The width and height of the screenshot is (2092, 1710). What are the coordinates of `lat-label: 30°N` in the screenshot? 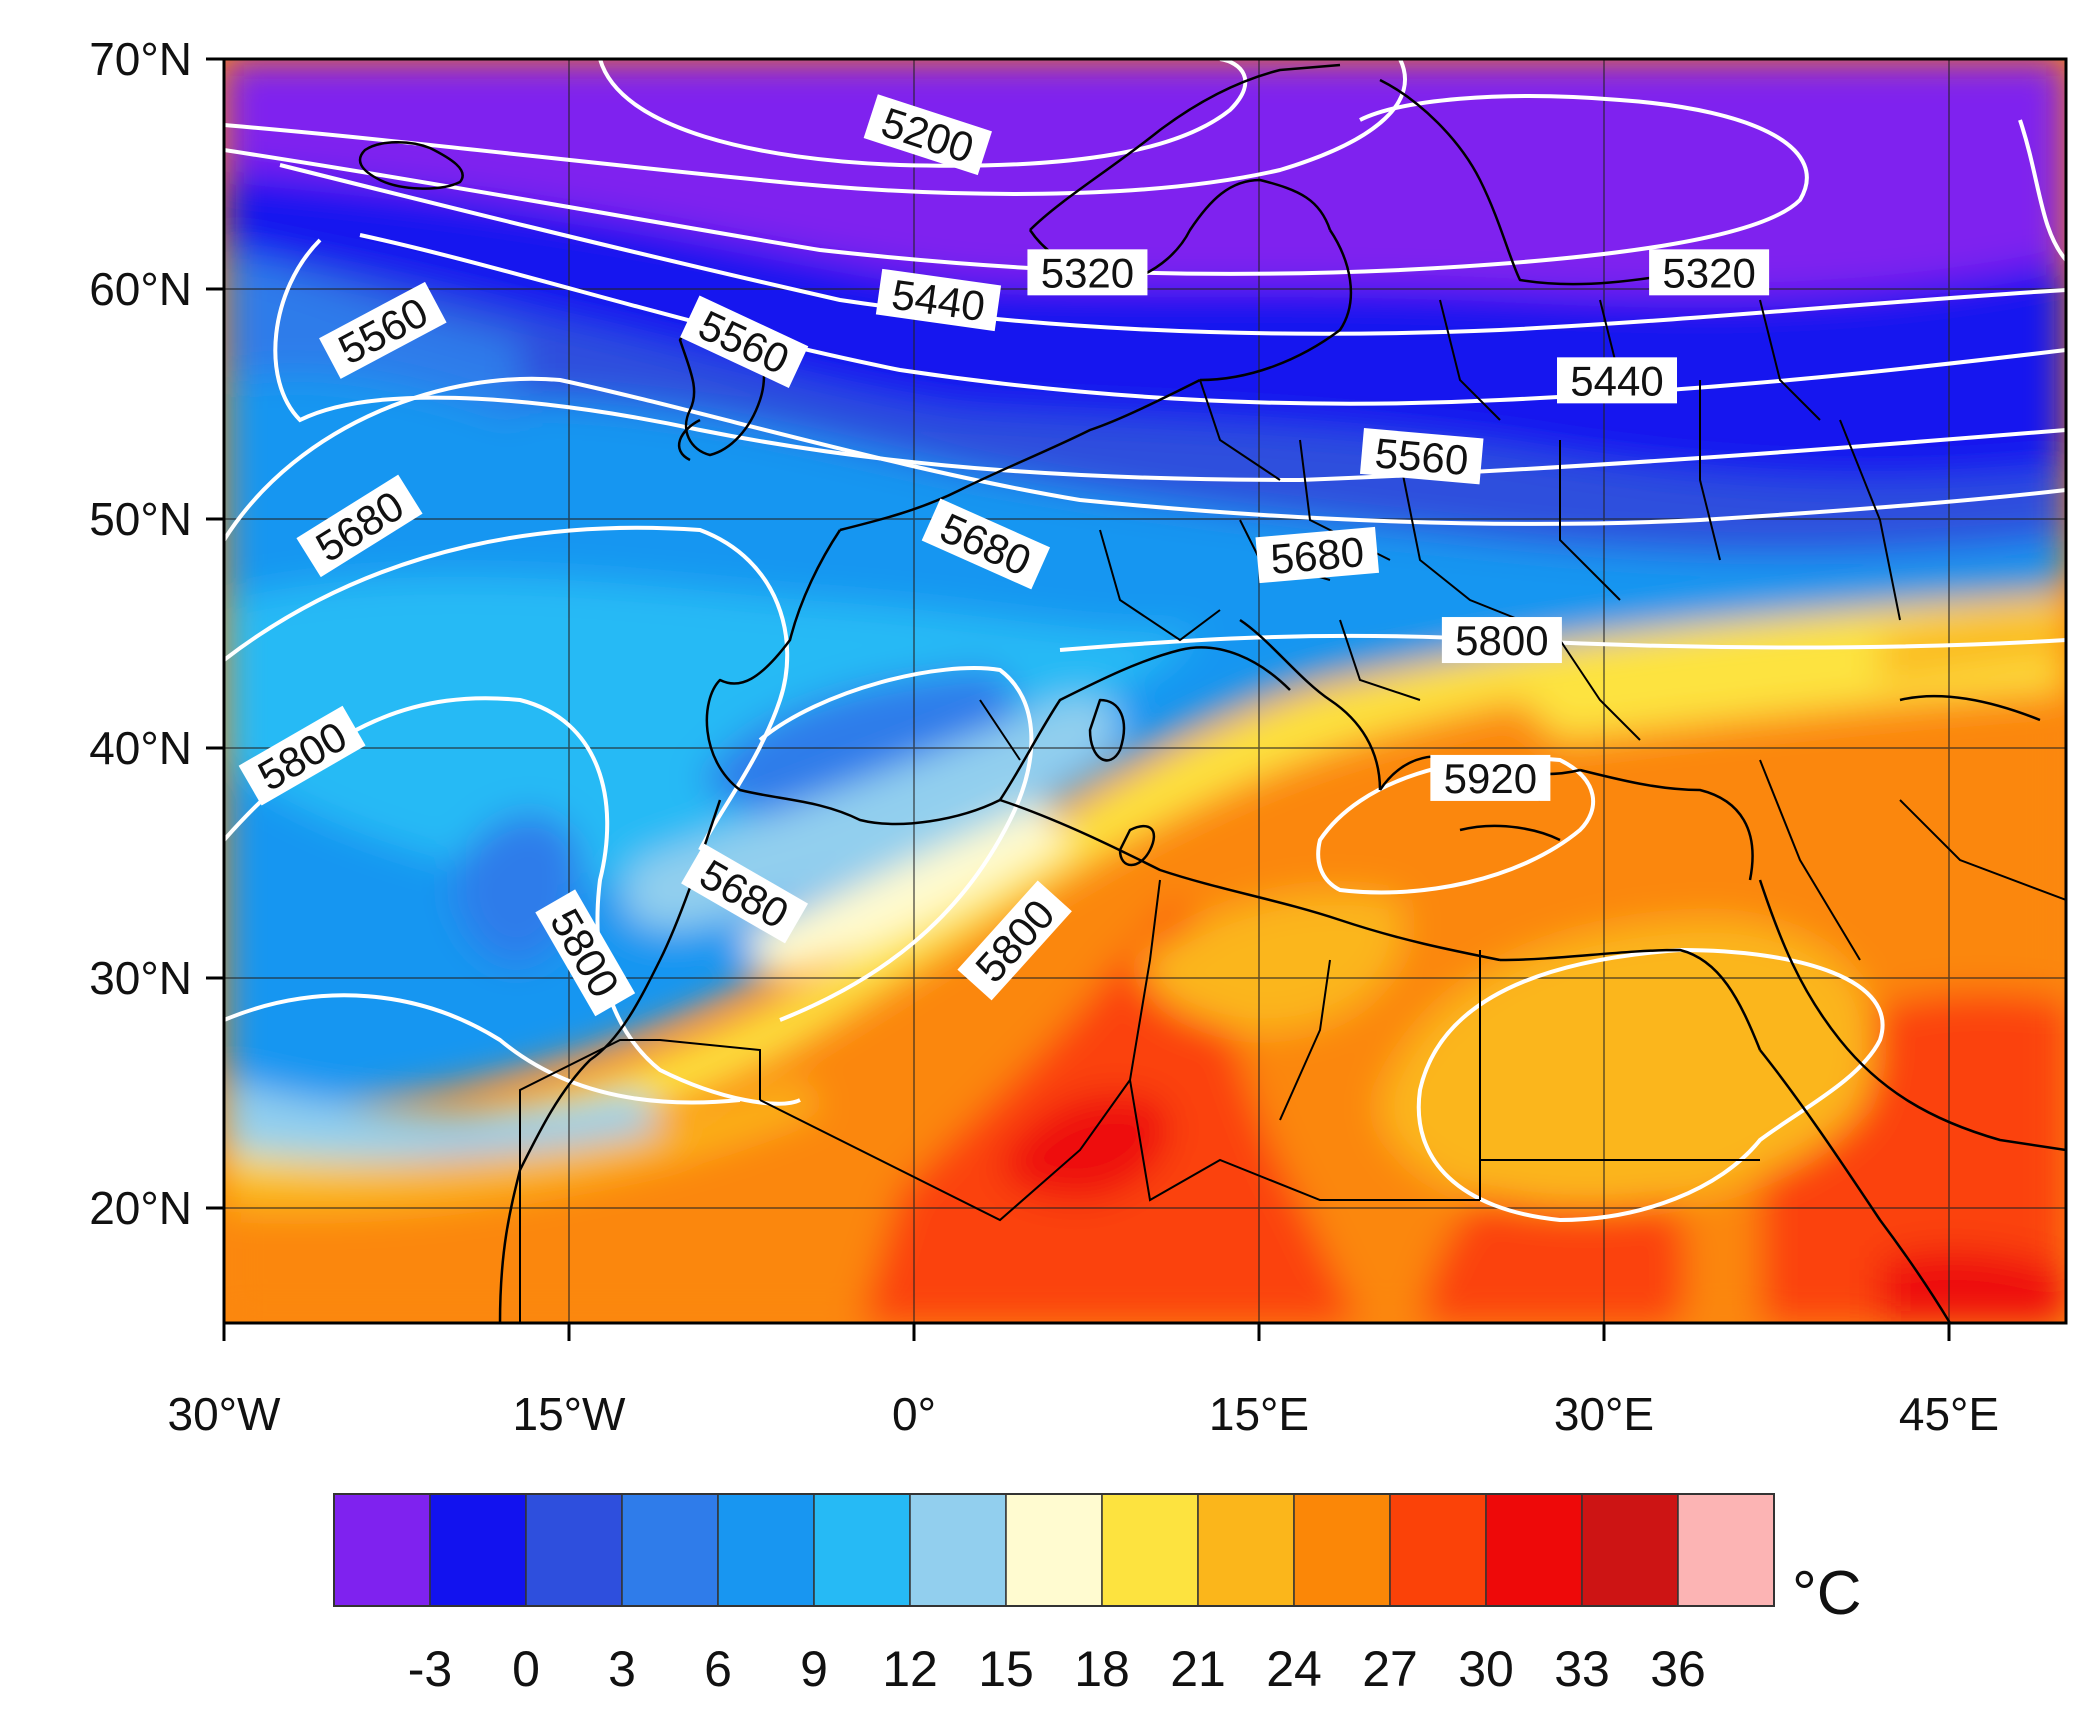 It's located at (140, 978).